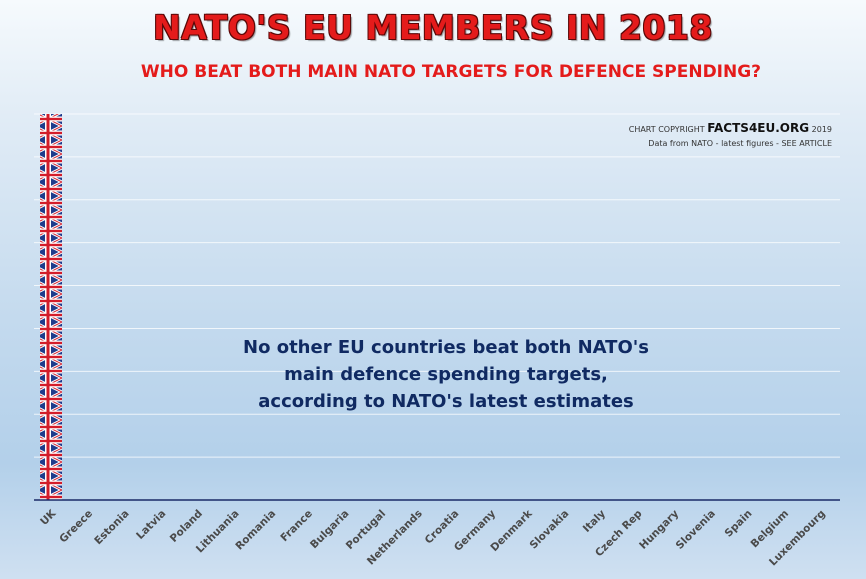  Describe the element at coordinates (696, 530) in the screenshot. I see `tick-label-slovenia: Slovenia` at that location.